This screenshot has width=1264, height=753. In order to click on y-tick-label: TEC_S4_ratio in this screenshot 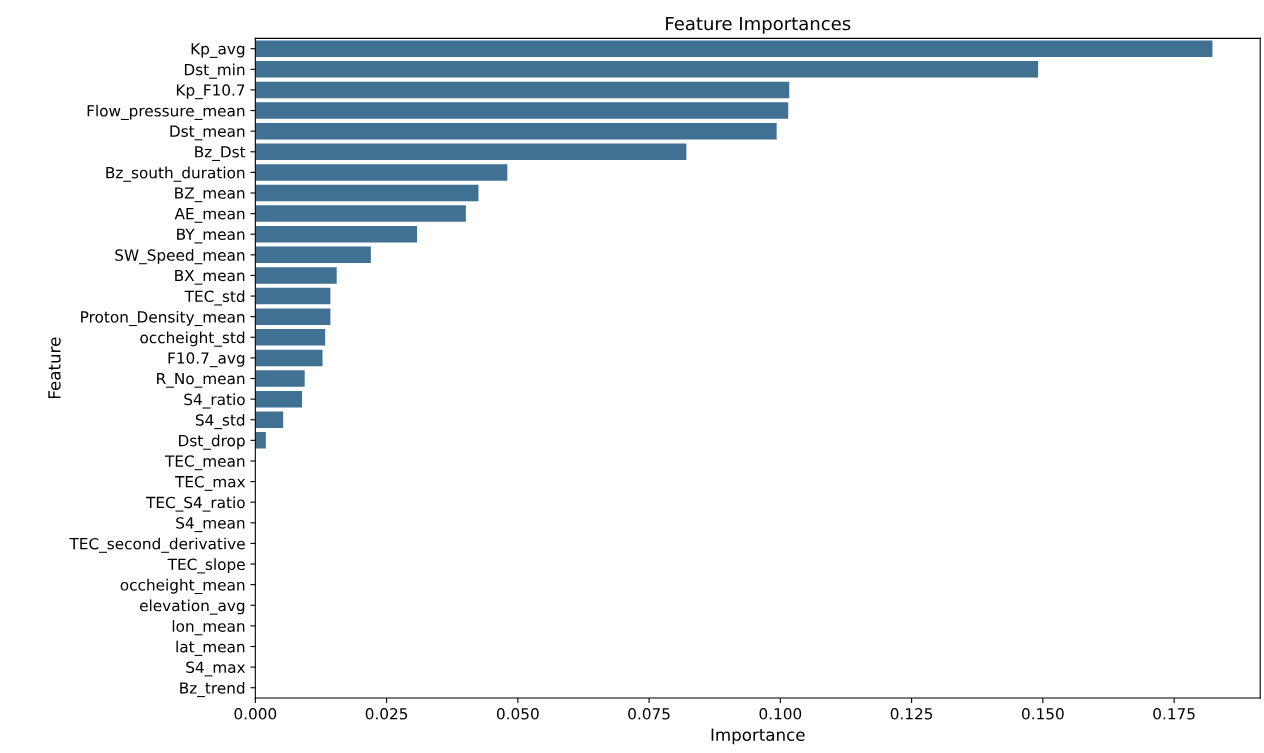, I will do `click(195, 504)`.